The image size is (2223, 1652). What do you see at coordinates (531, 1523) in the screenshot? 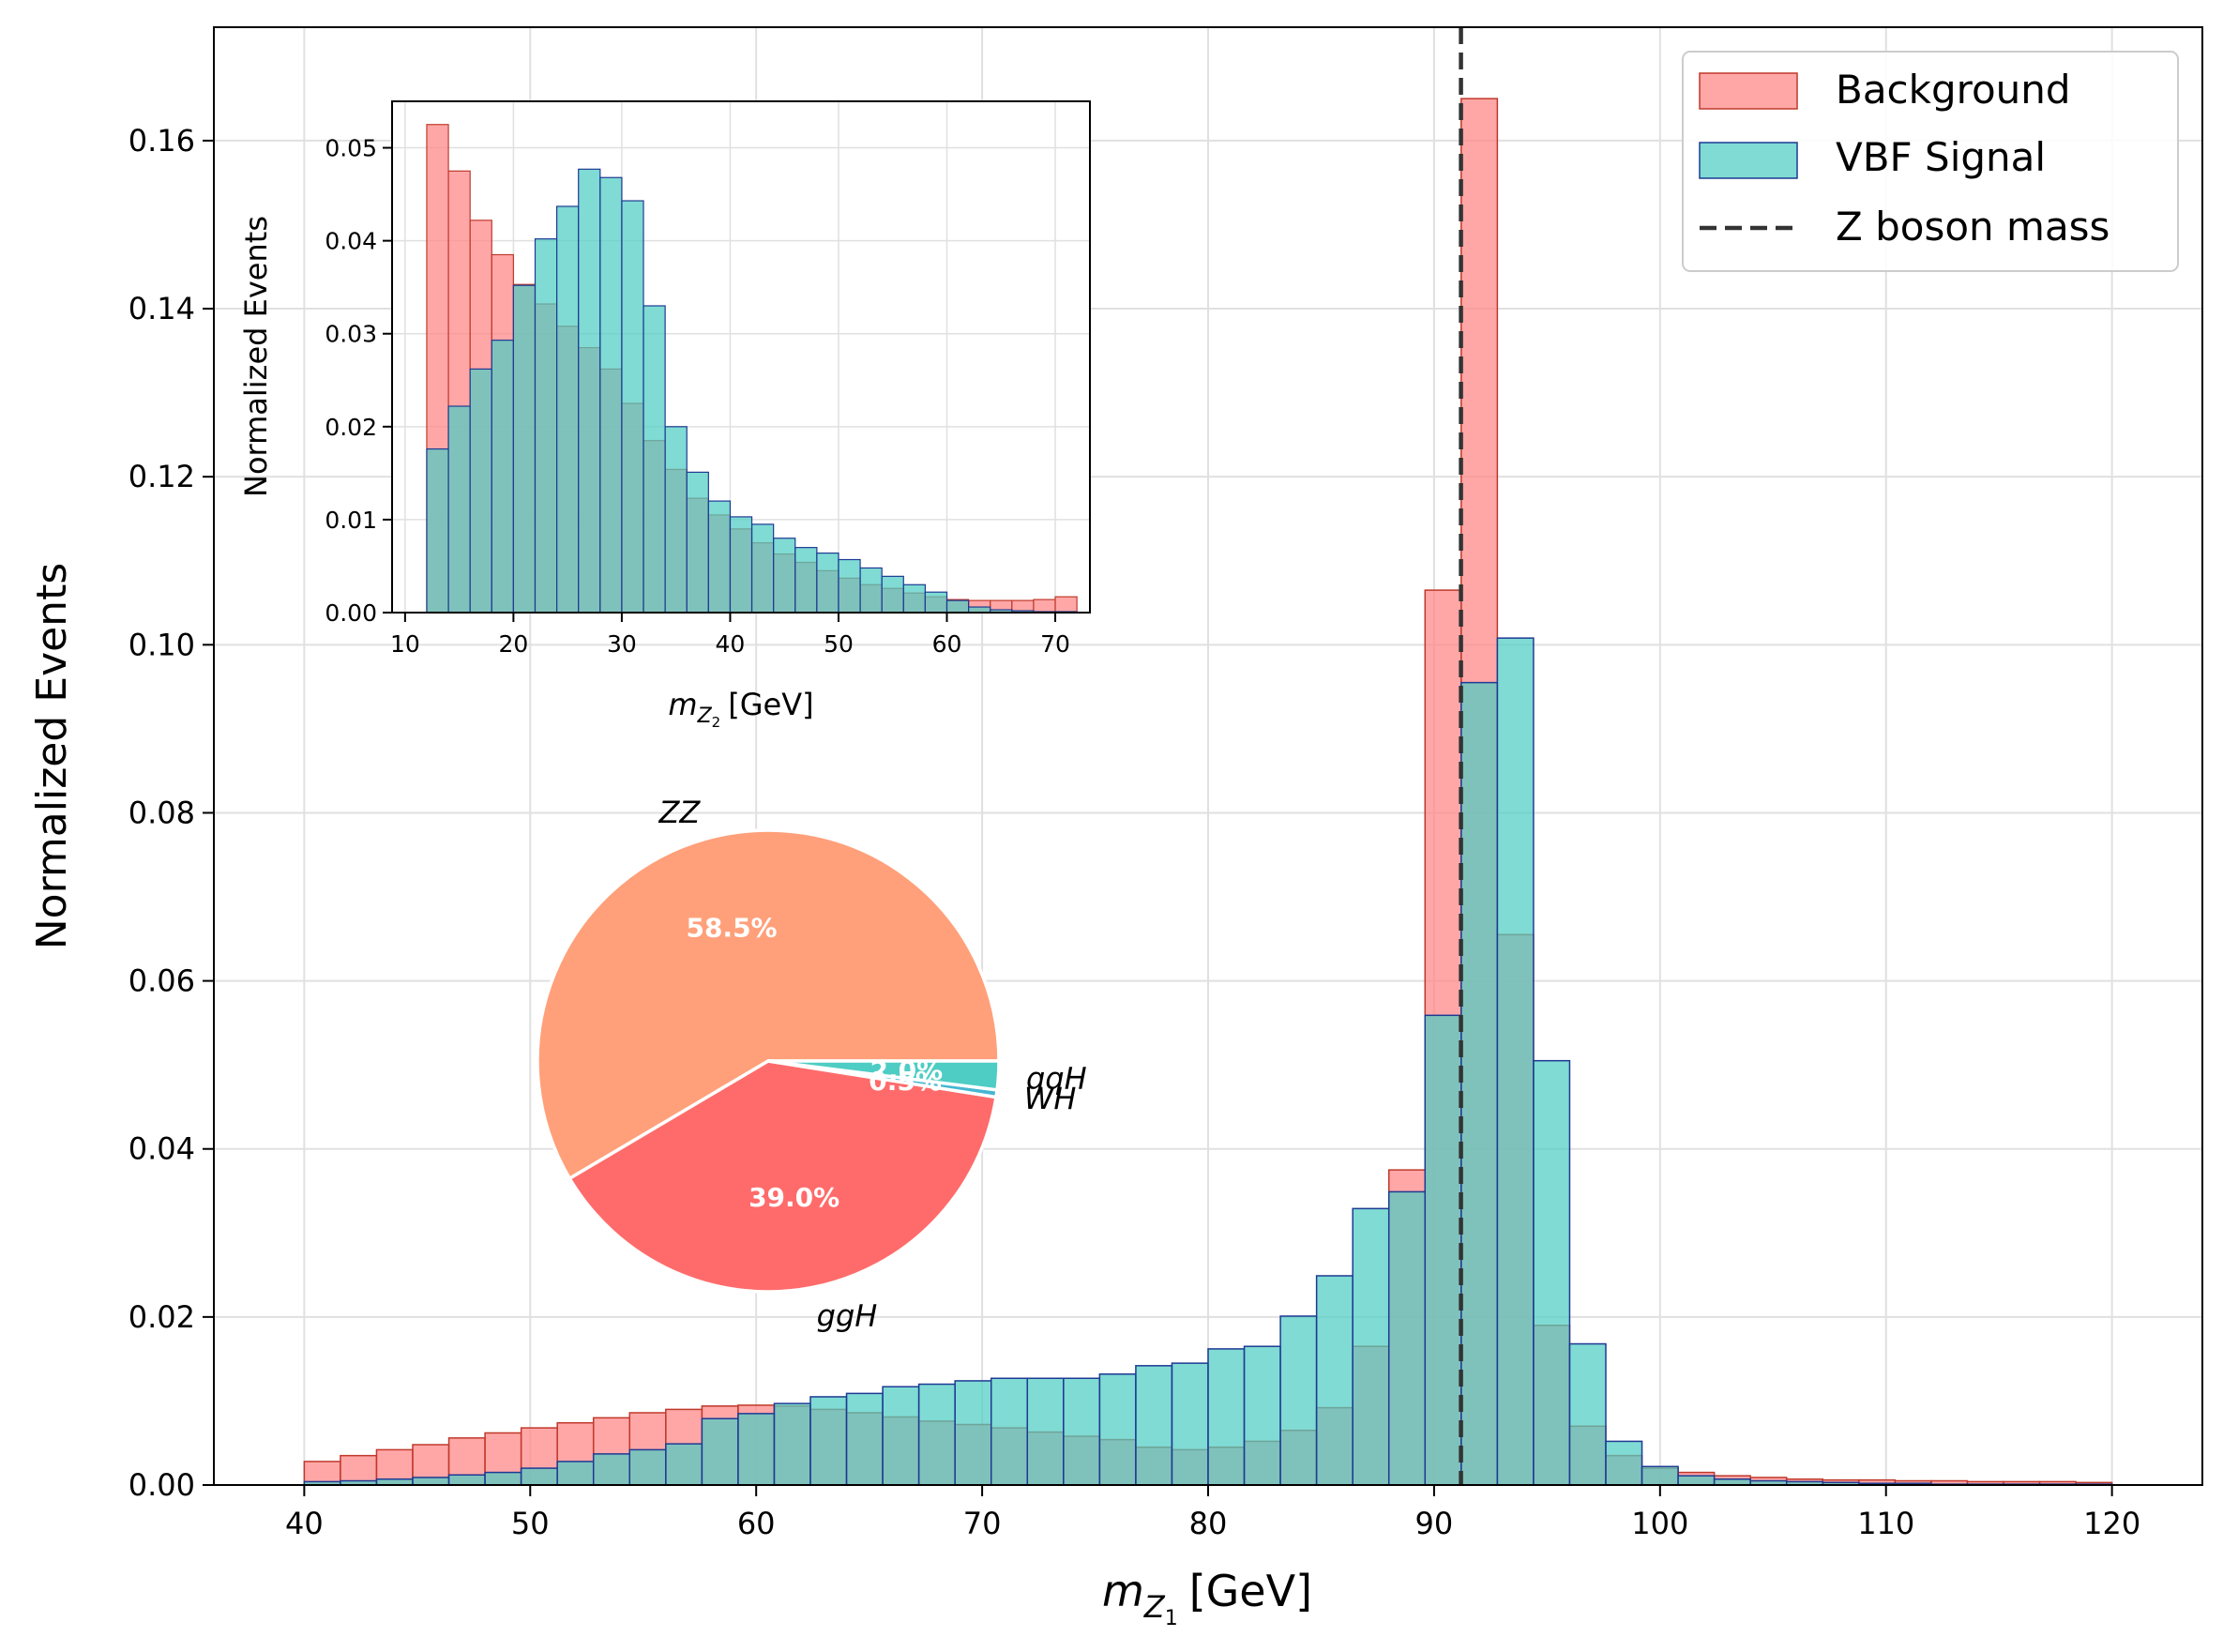
I see `main-x-tick-label-1: 50` at bounding box center [531, 1523].